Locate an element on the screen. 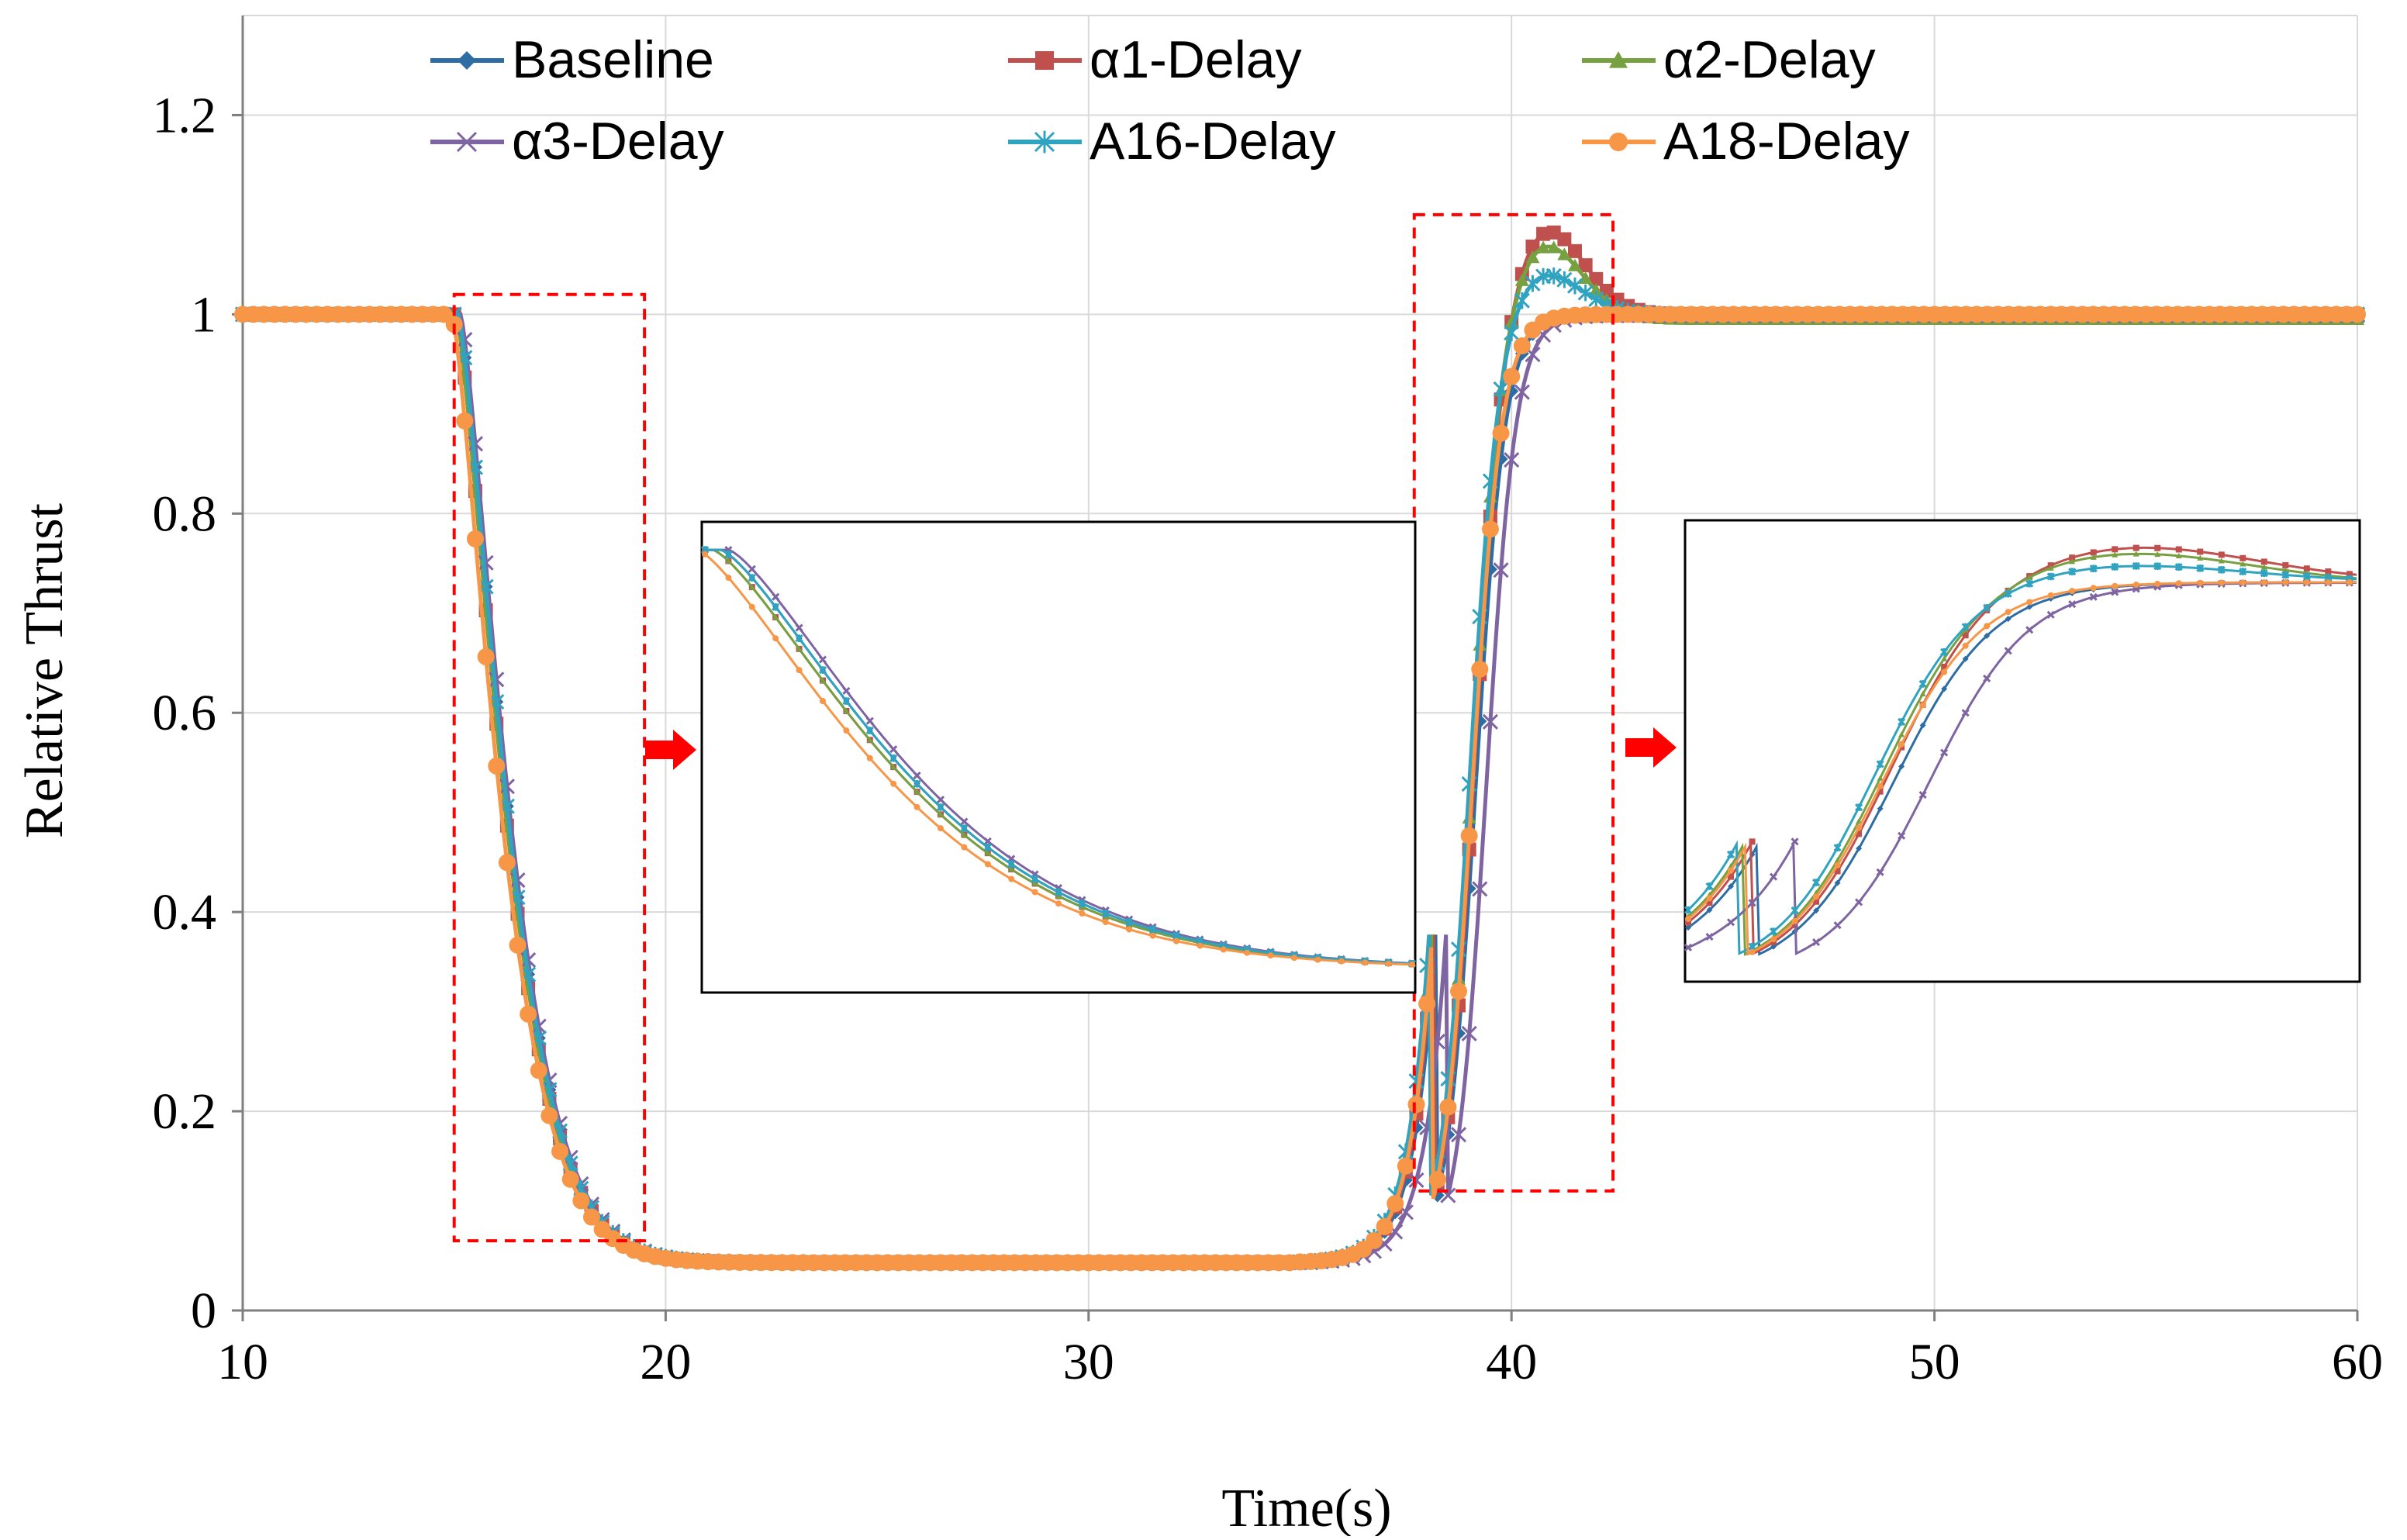 The height and width of the screenshot is (1540, 2407). y-tick-label: 0.6 is located at coordinates (185, 713).